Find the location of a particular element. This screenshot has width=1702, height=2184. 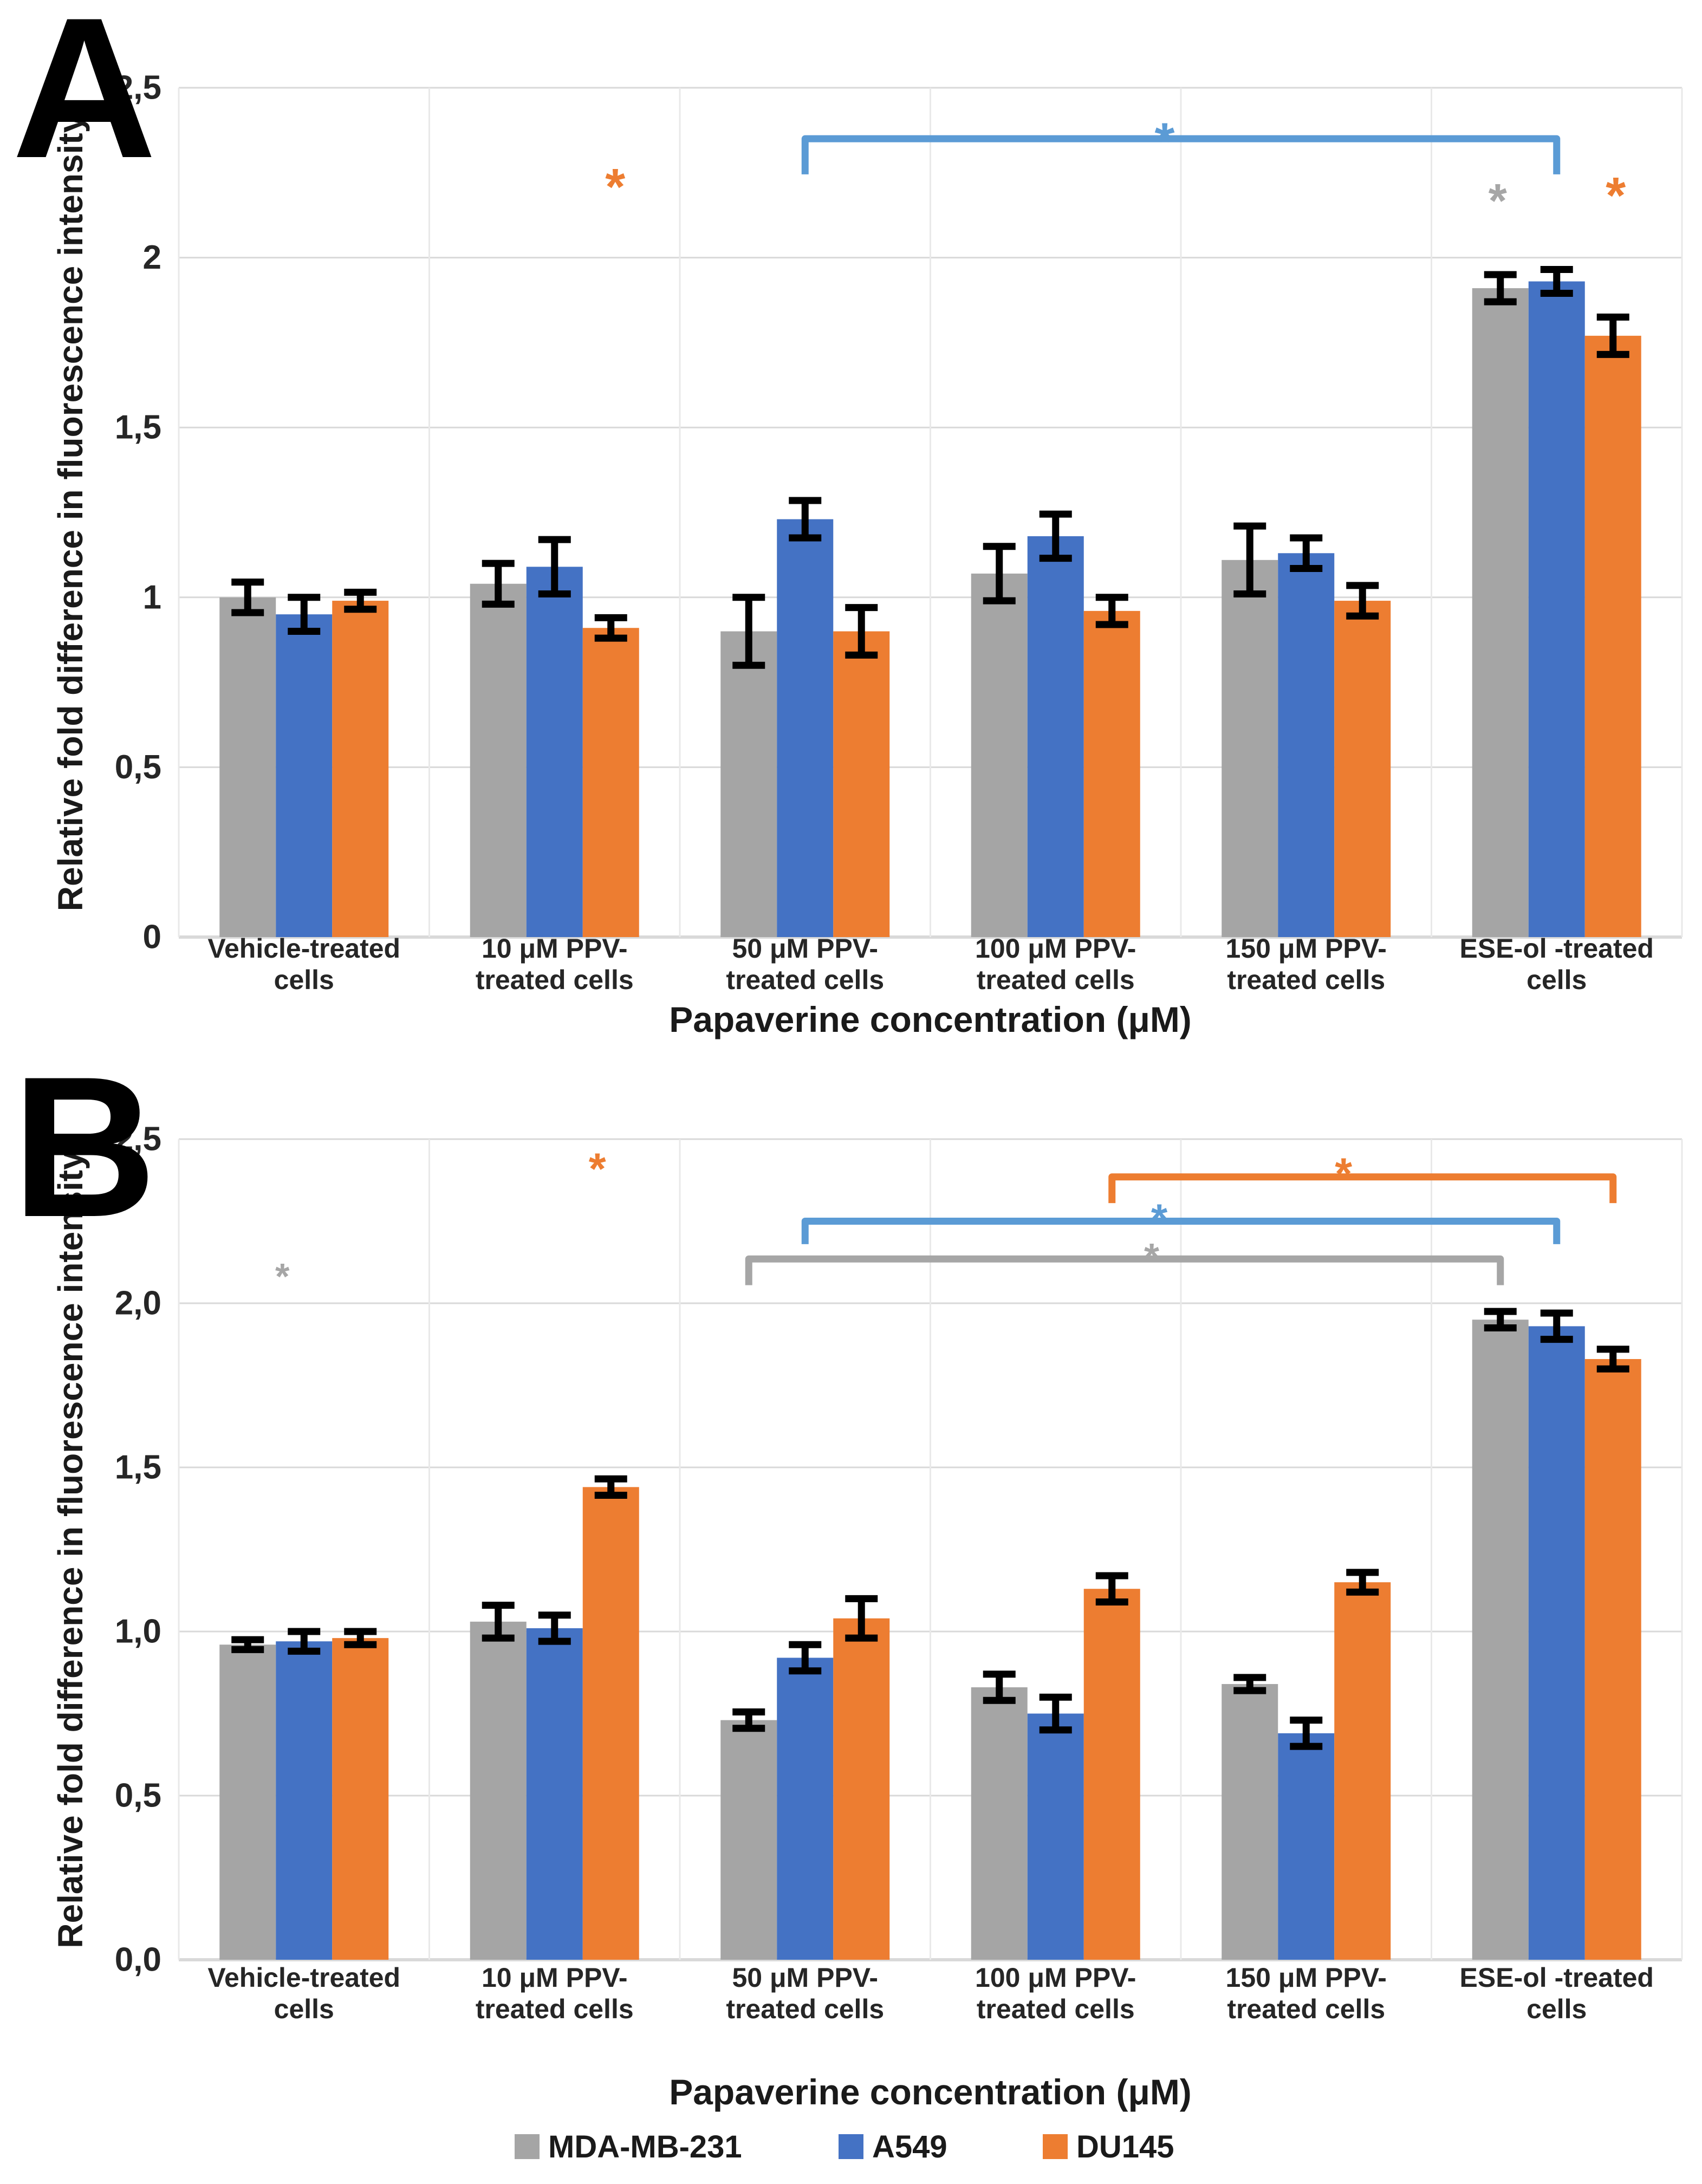

legend-label-MDA-MB-231: MDA-MB-231 is located at coordinates (645, 2146).